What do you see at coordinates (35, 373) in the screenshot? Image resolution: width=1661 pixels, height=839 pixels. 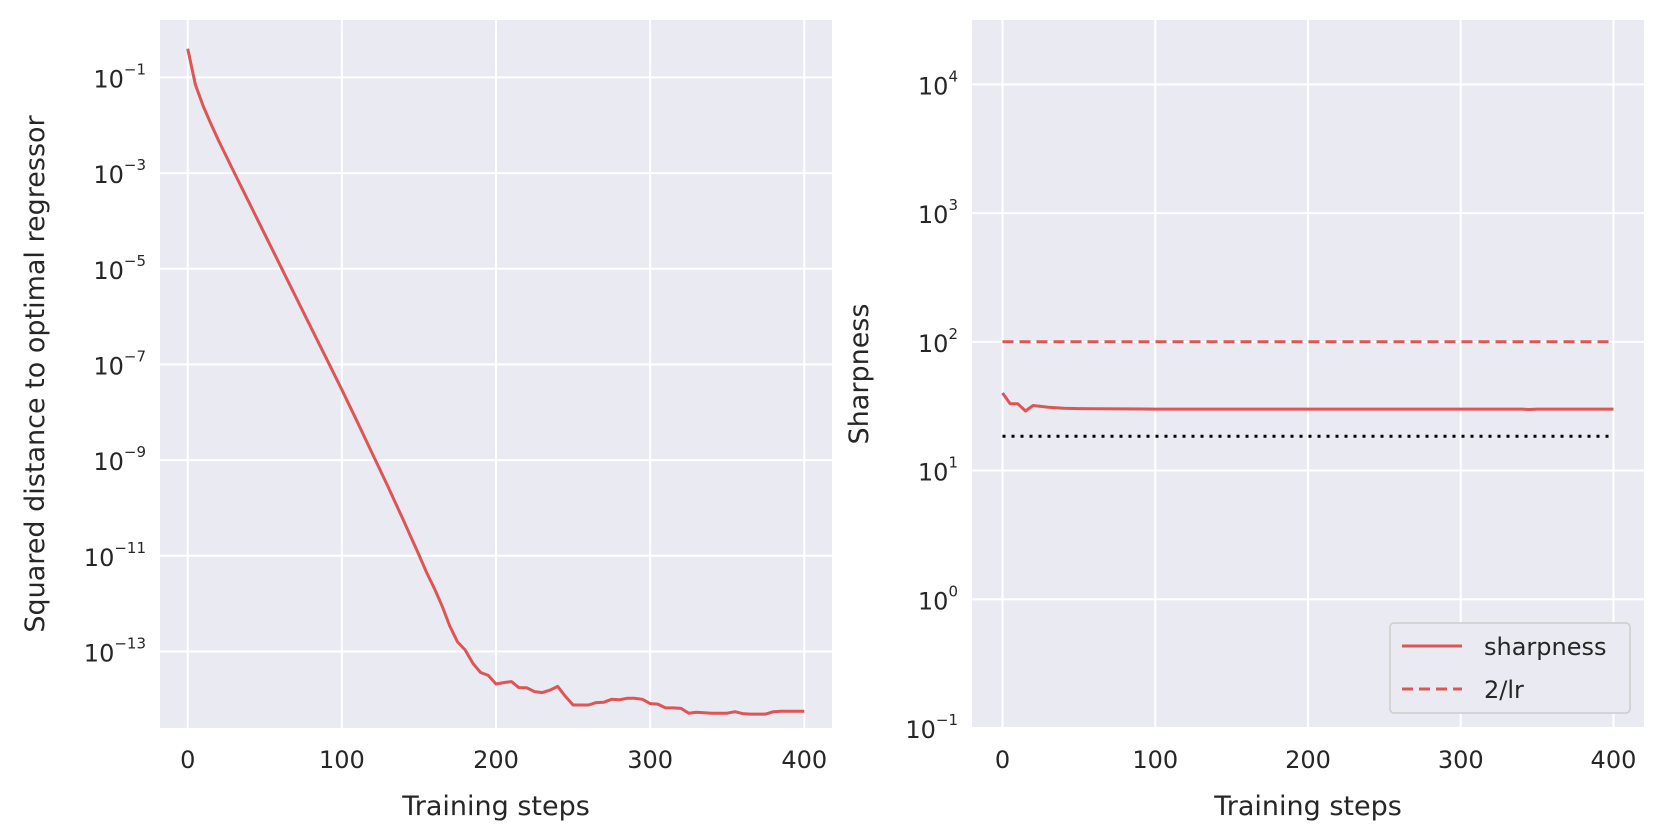 I see `left-y-axis-label: Squared distance to optimal regressor` at bounding box center [35, 373].